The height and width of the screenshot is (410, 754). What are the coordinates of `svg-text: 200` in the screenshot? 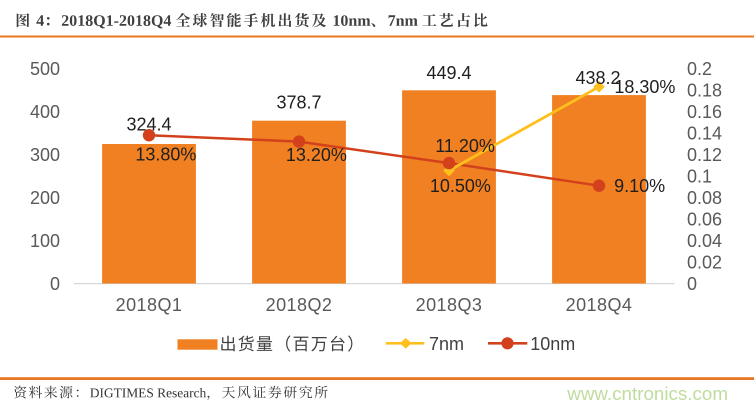 It's located at (45, 198).